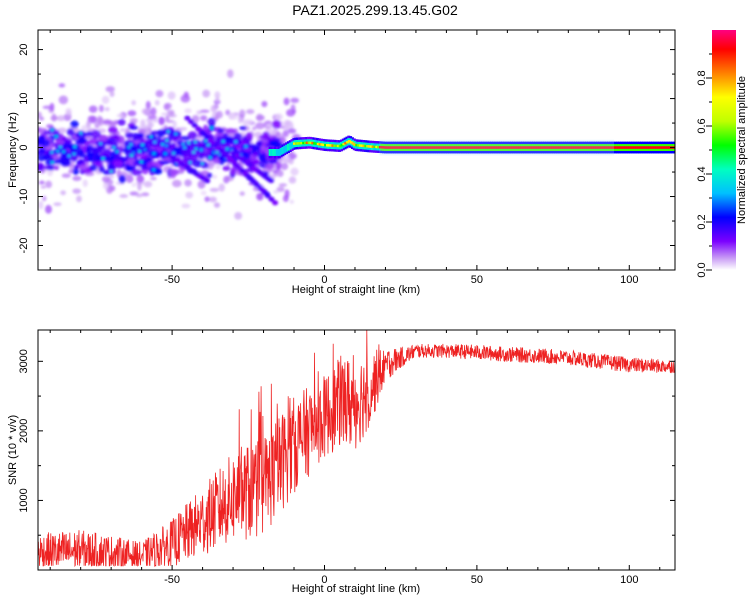 Image resolution: width=750 pixels, height=600 pixels. I want to click on y-tick-label: 1000, so click(24, 500).